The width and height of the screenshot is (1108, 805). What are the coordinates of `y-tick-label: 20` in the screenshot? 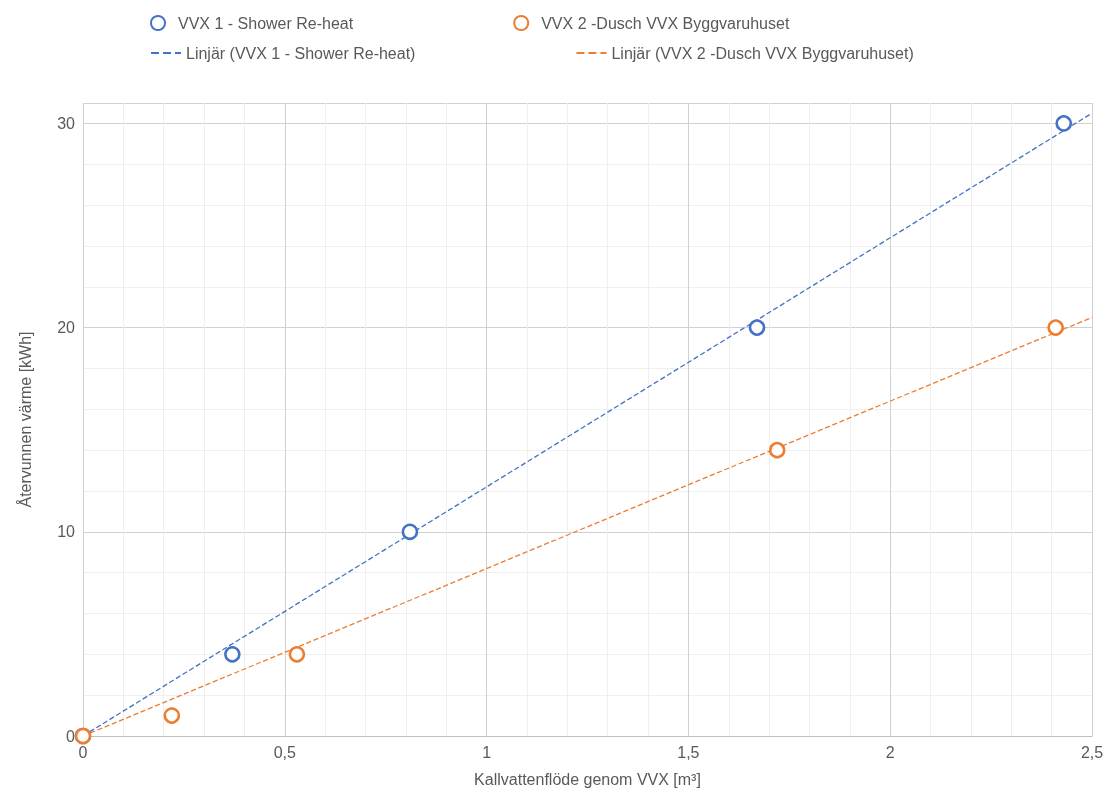 It's located at (66, 328).